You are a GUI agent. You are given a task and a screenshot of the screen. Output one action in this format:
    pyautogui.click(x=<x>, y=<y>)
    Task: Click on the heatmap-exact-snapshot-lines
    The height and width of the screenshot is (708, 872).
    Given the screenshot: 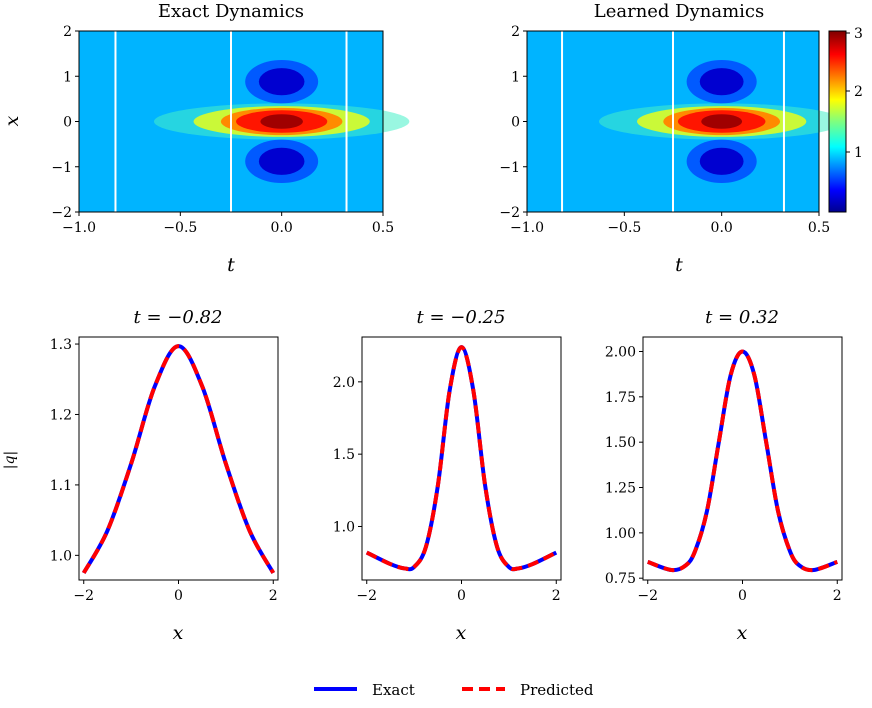 What is the action you would take?
    pyautogui.click(x=231, y=121)
    